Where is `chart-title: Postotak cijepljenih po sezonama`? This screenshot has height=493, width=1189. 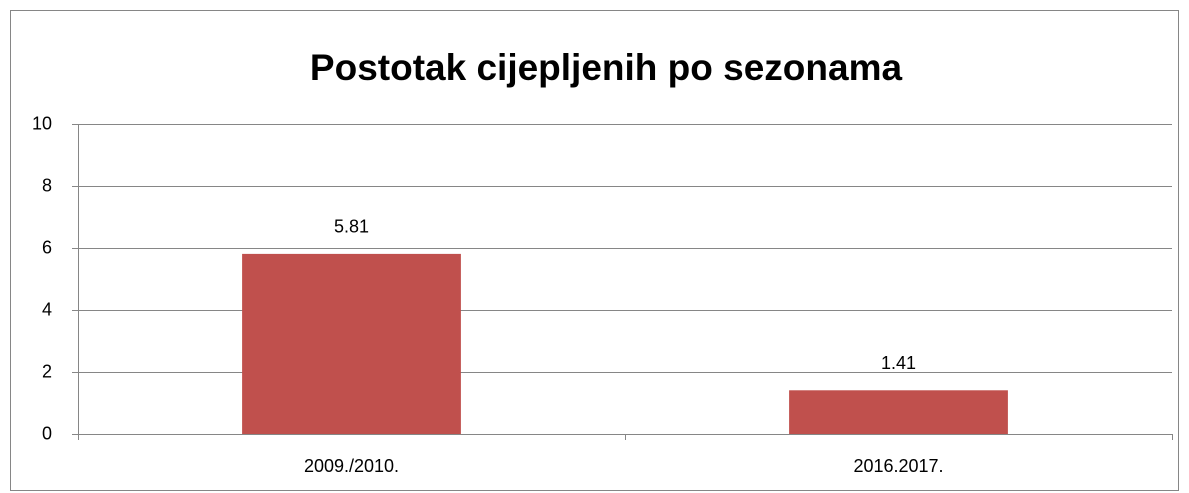
chart-title: Postotak cijepljenih po sezonama is located at coordinates (606, 67).